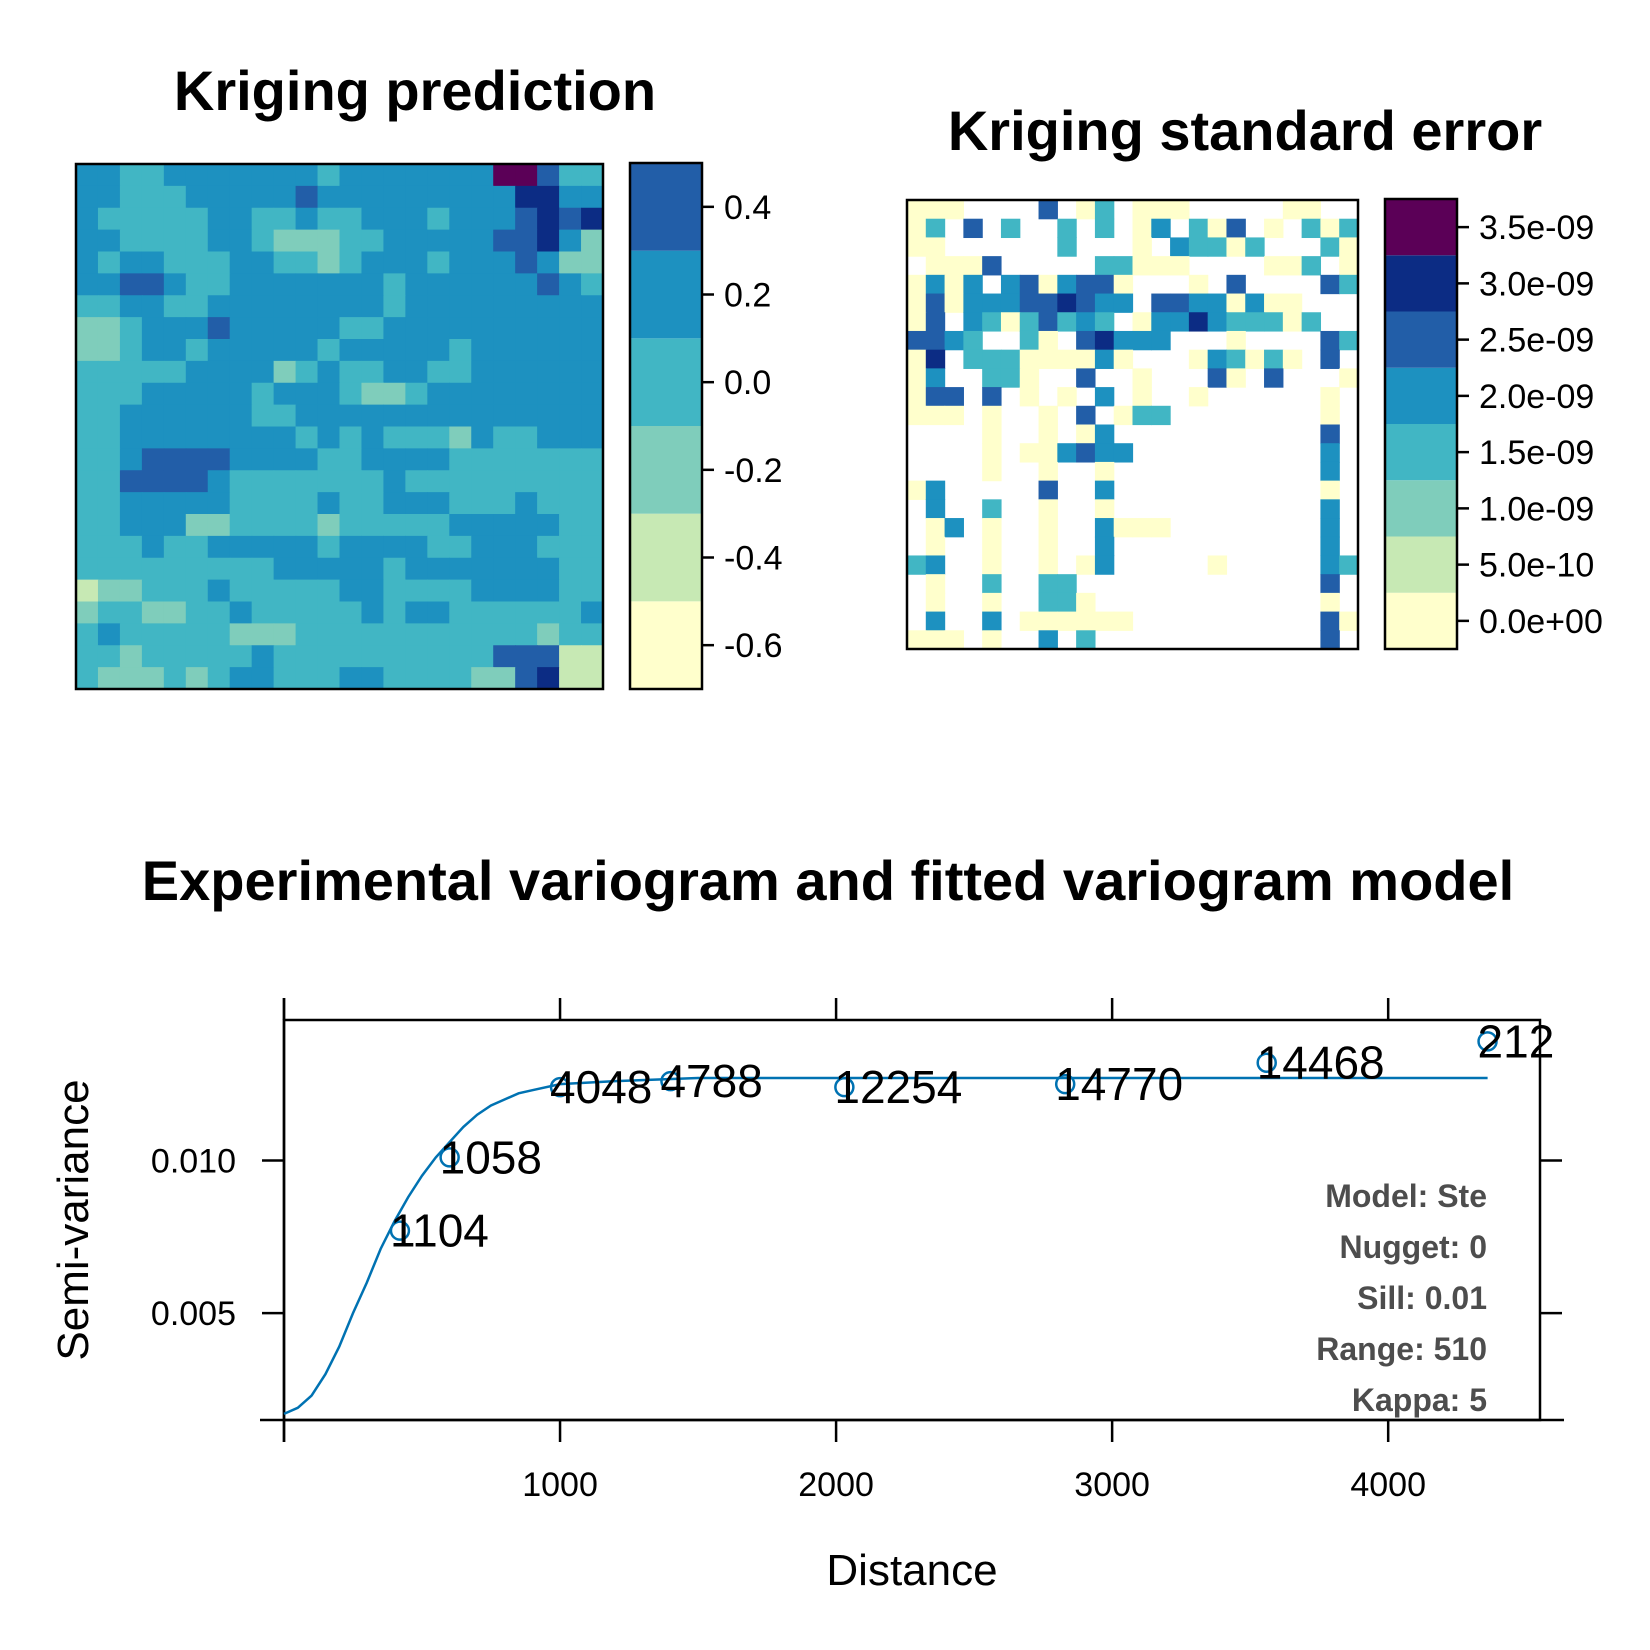 This screenshot has width=1650, height=1650. I want to click on stderr-legend-tick-label: 5.0e-10, so click(1536, 566).